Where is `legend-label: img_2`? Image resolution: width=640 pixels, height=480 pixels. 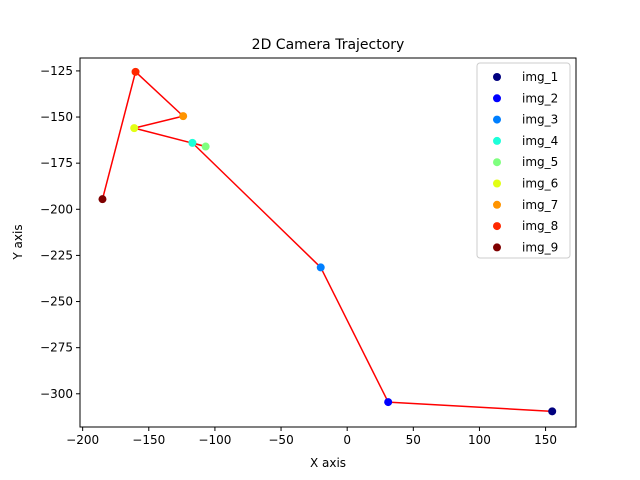
legend-label: img_2 is located at coordinates (540, 98).